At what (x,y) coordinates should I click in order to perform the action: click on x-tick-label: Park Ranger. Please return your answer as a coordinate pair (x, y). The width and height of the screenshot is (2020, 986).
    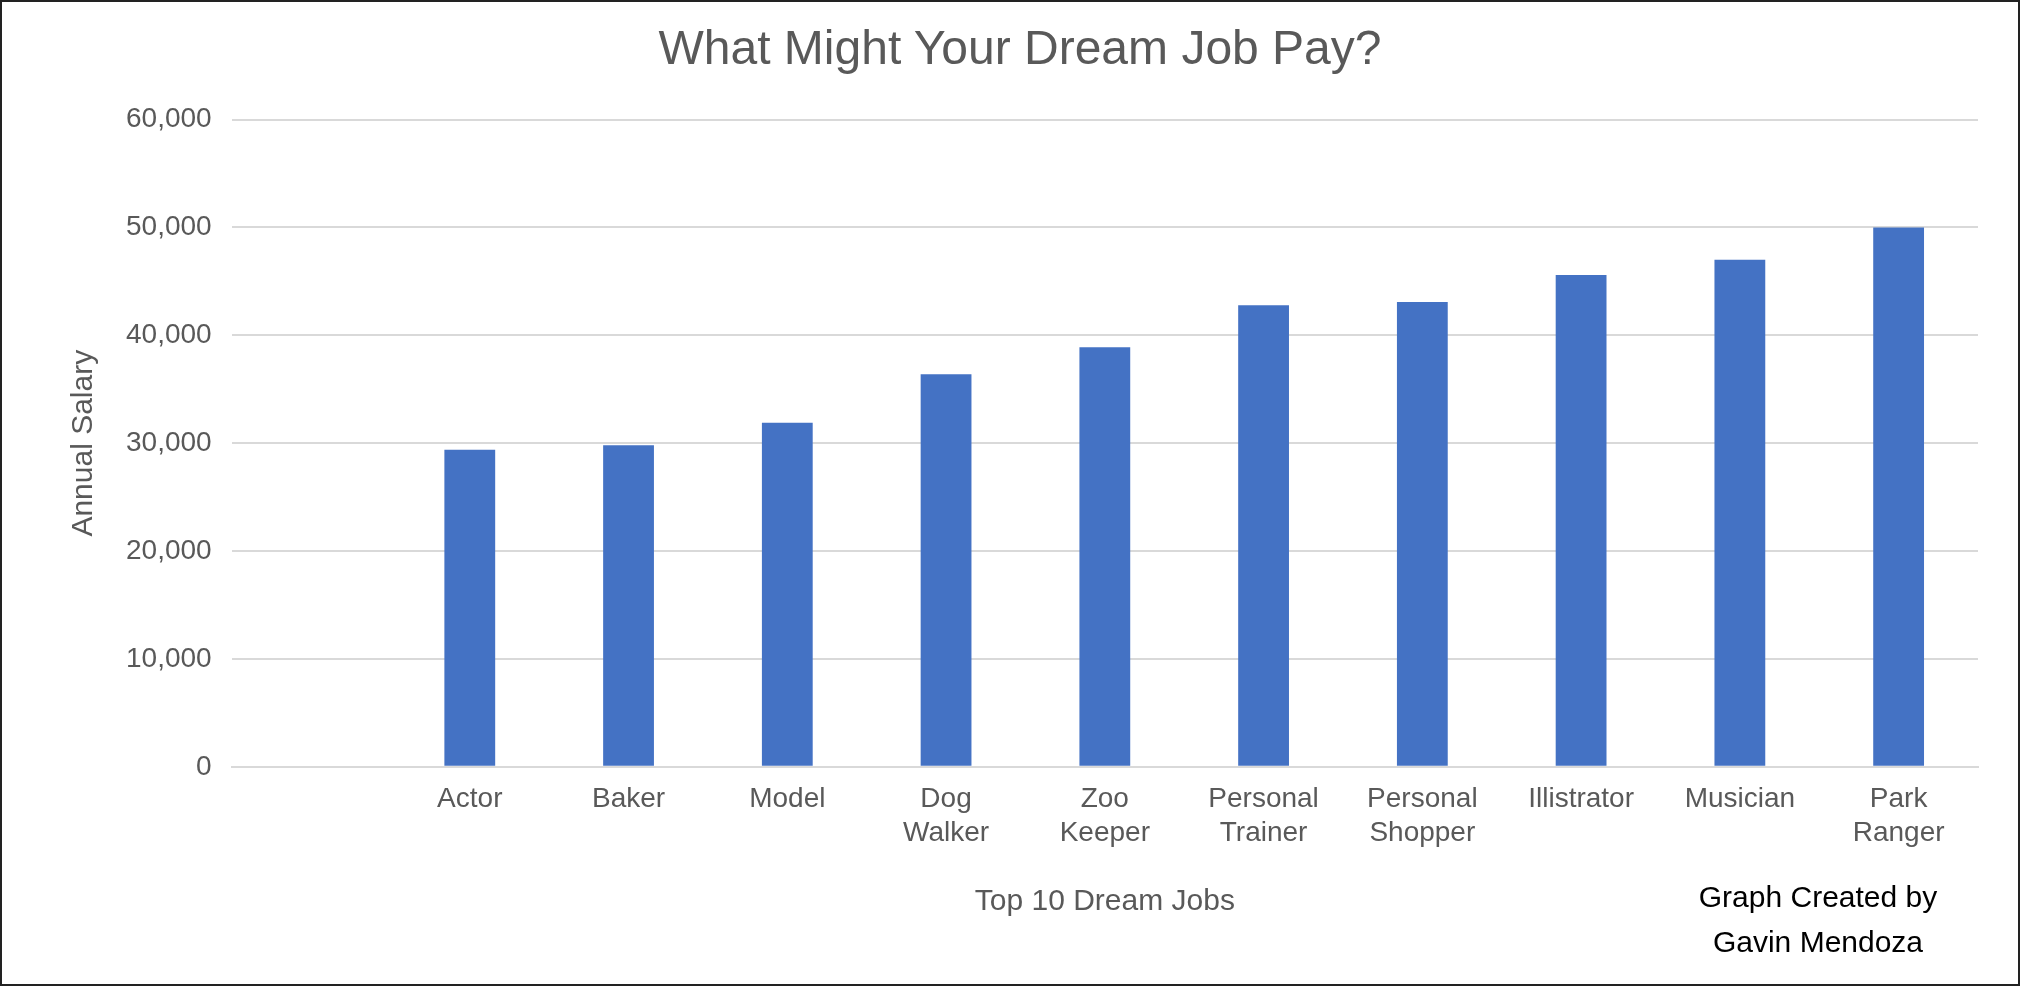
    Looking at the image, I should click on (1898, 814).